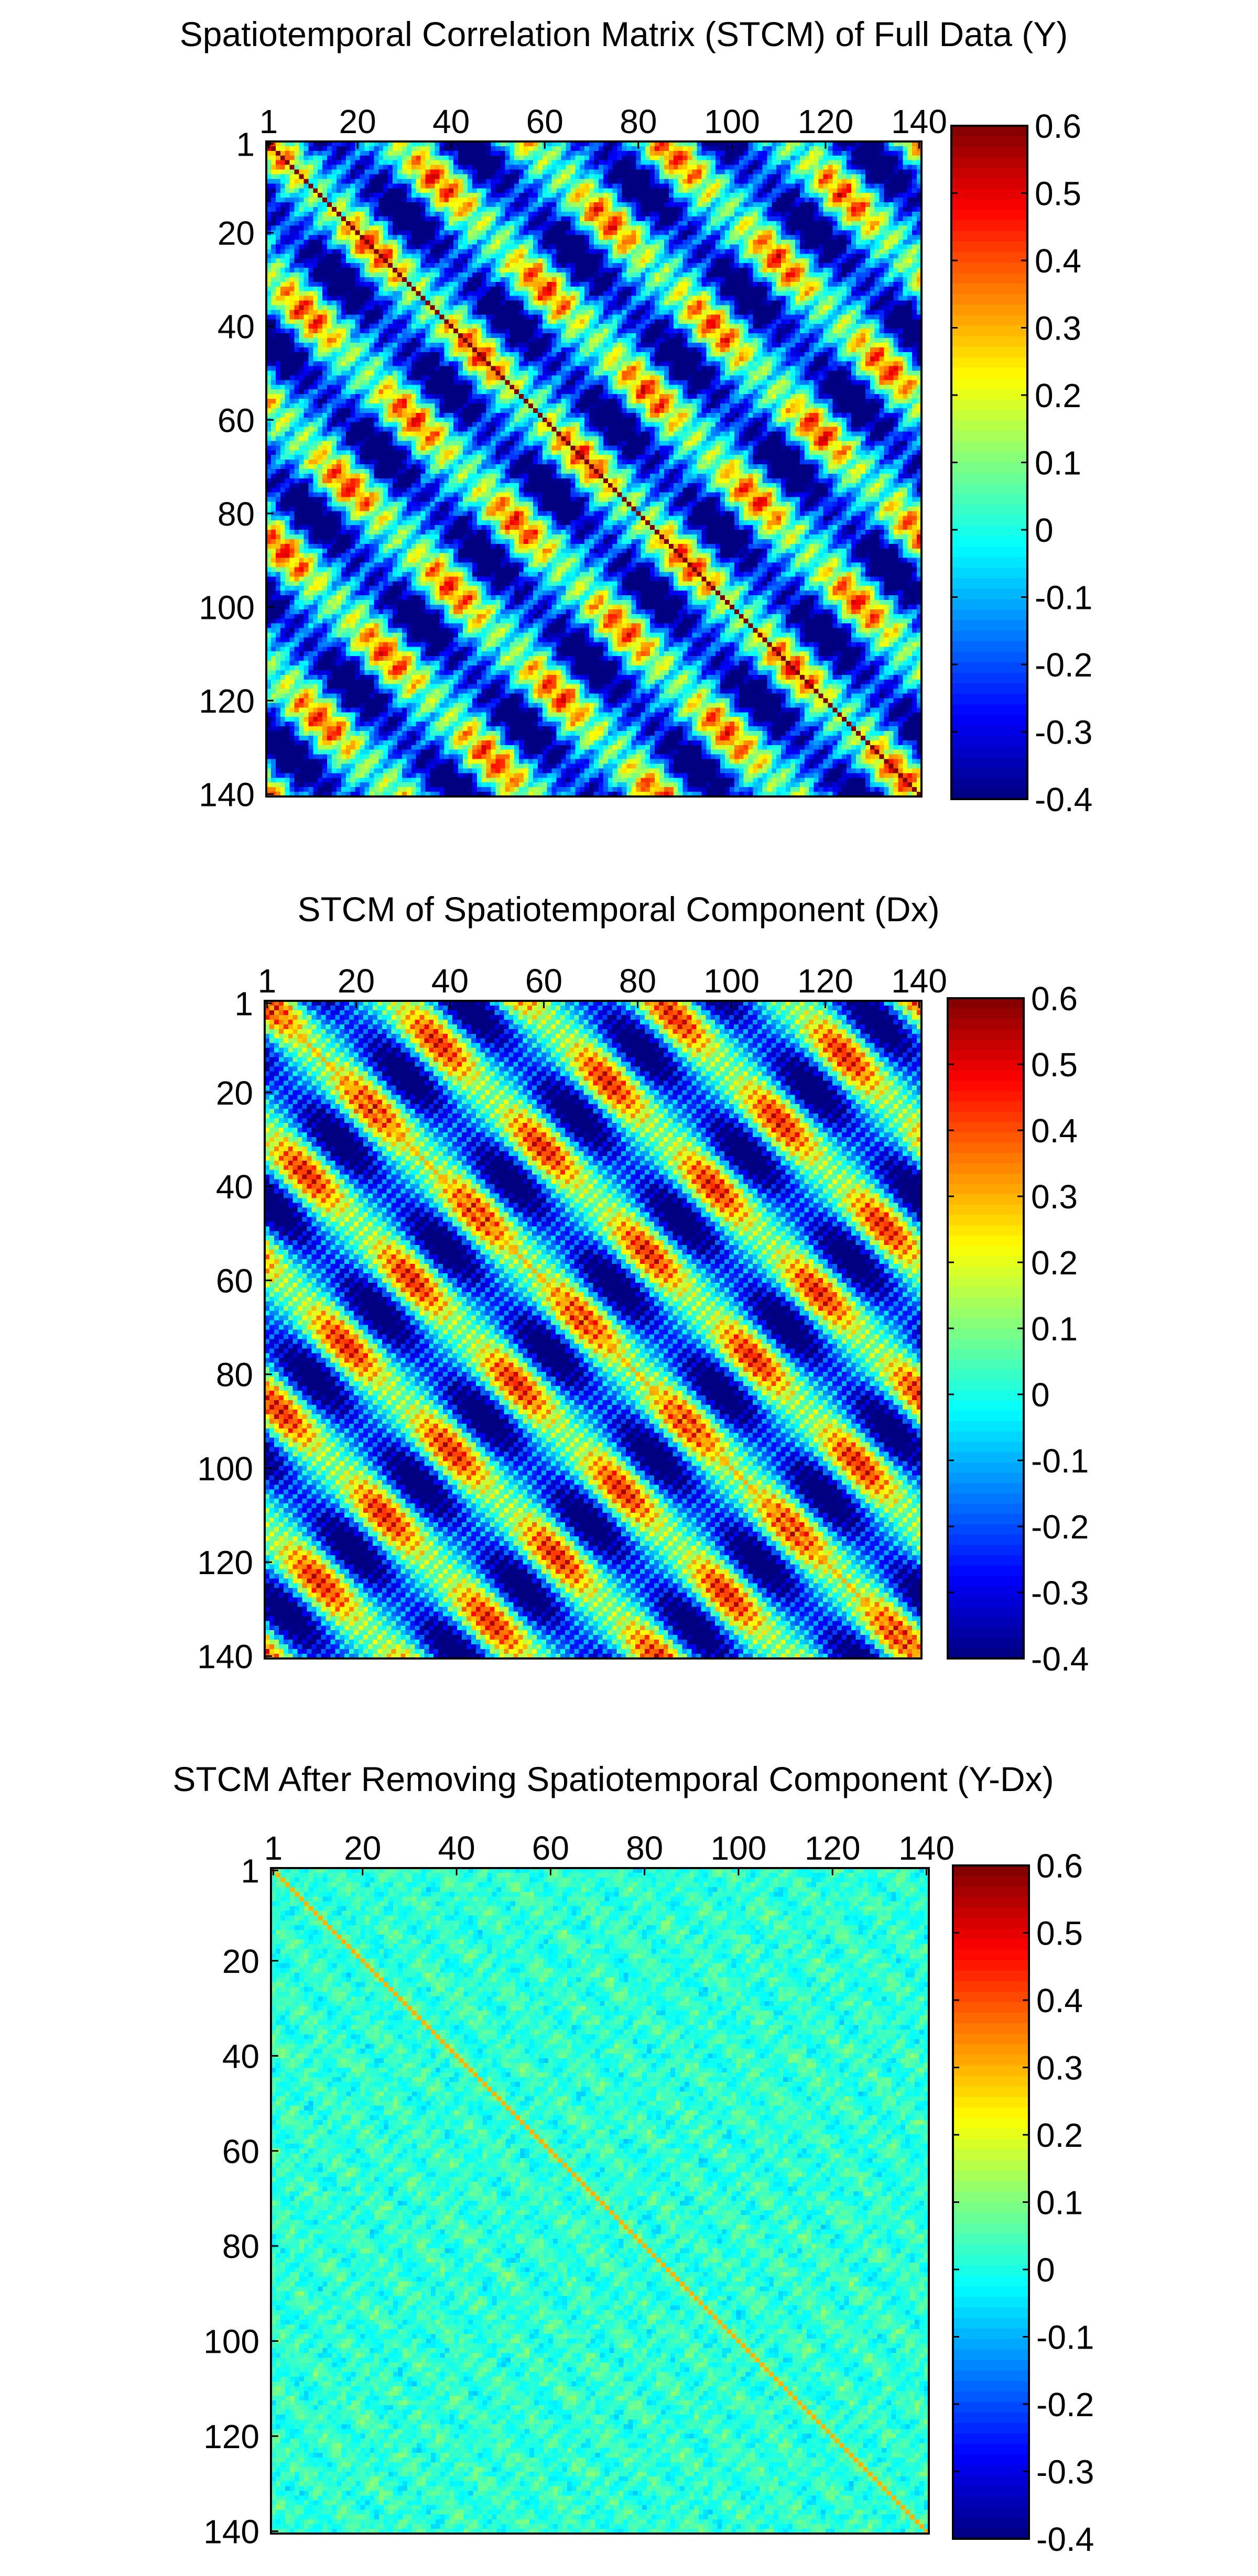 This screenshot has height=2576, width=1258. What do you see at coordinates (362, 1848) in the screenshot?
I see `x-tick-label: 20` at bounding box center [362, 1848].